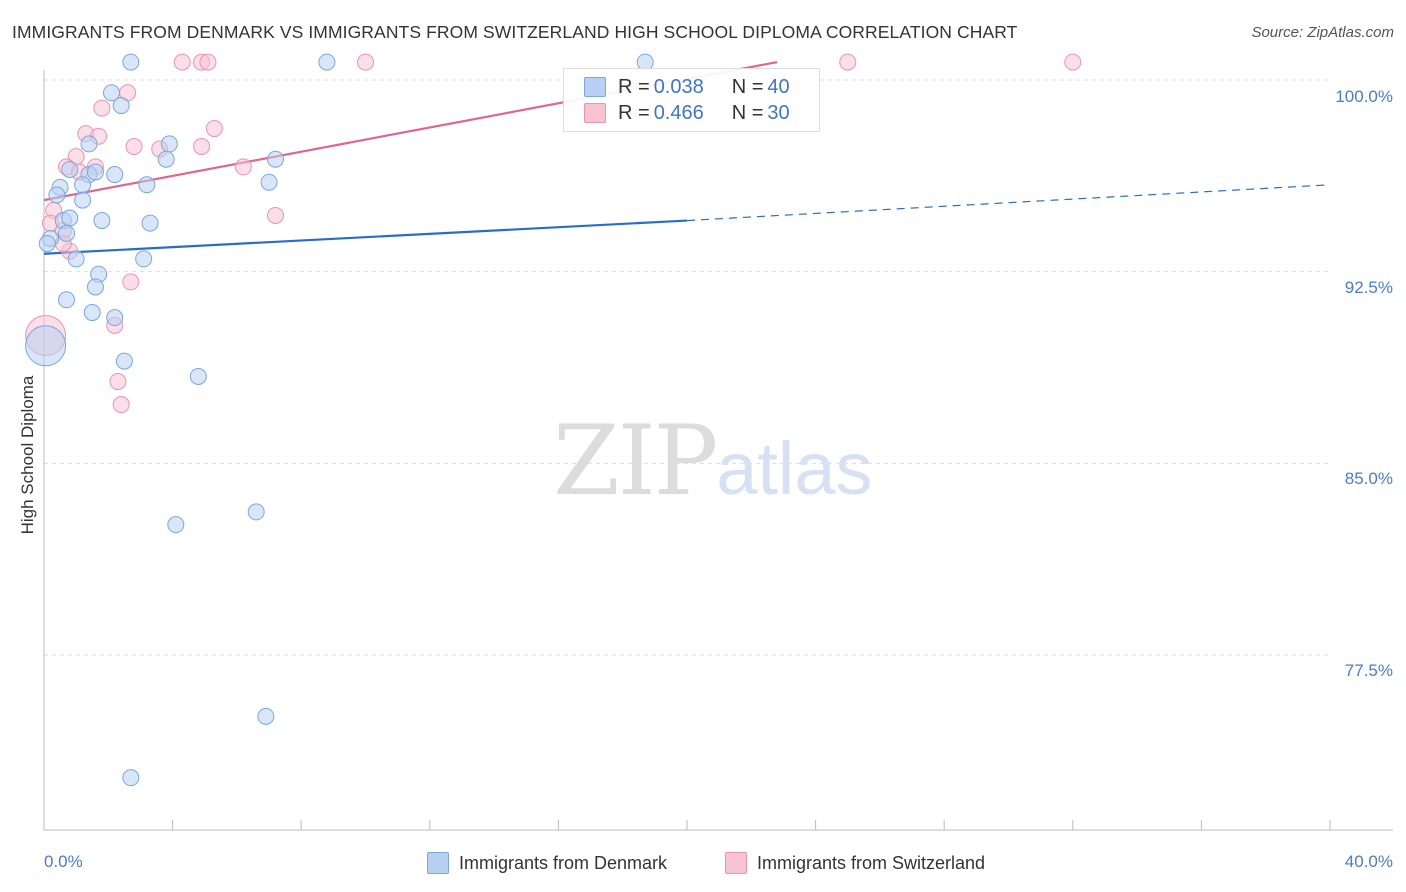 This screenshot has height=892, width=1406. I want to click on watermark: ZIPatlas, so click(713, 461).